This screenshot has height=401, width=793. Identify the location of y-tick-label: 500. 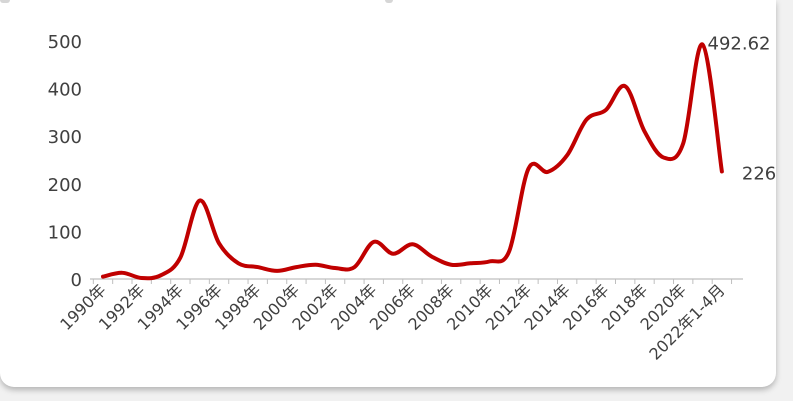
(65, 42).